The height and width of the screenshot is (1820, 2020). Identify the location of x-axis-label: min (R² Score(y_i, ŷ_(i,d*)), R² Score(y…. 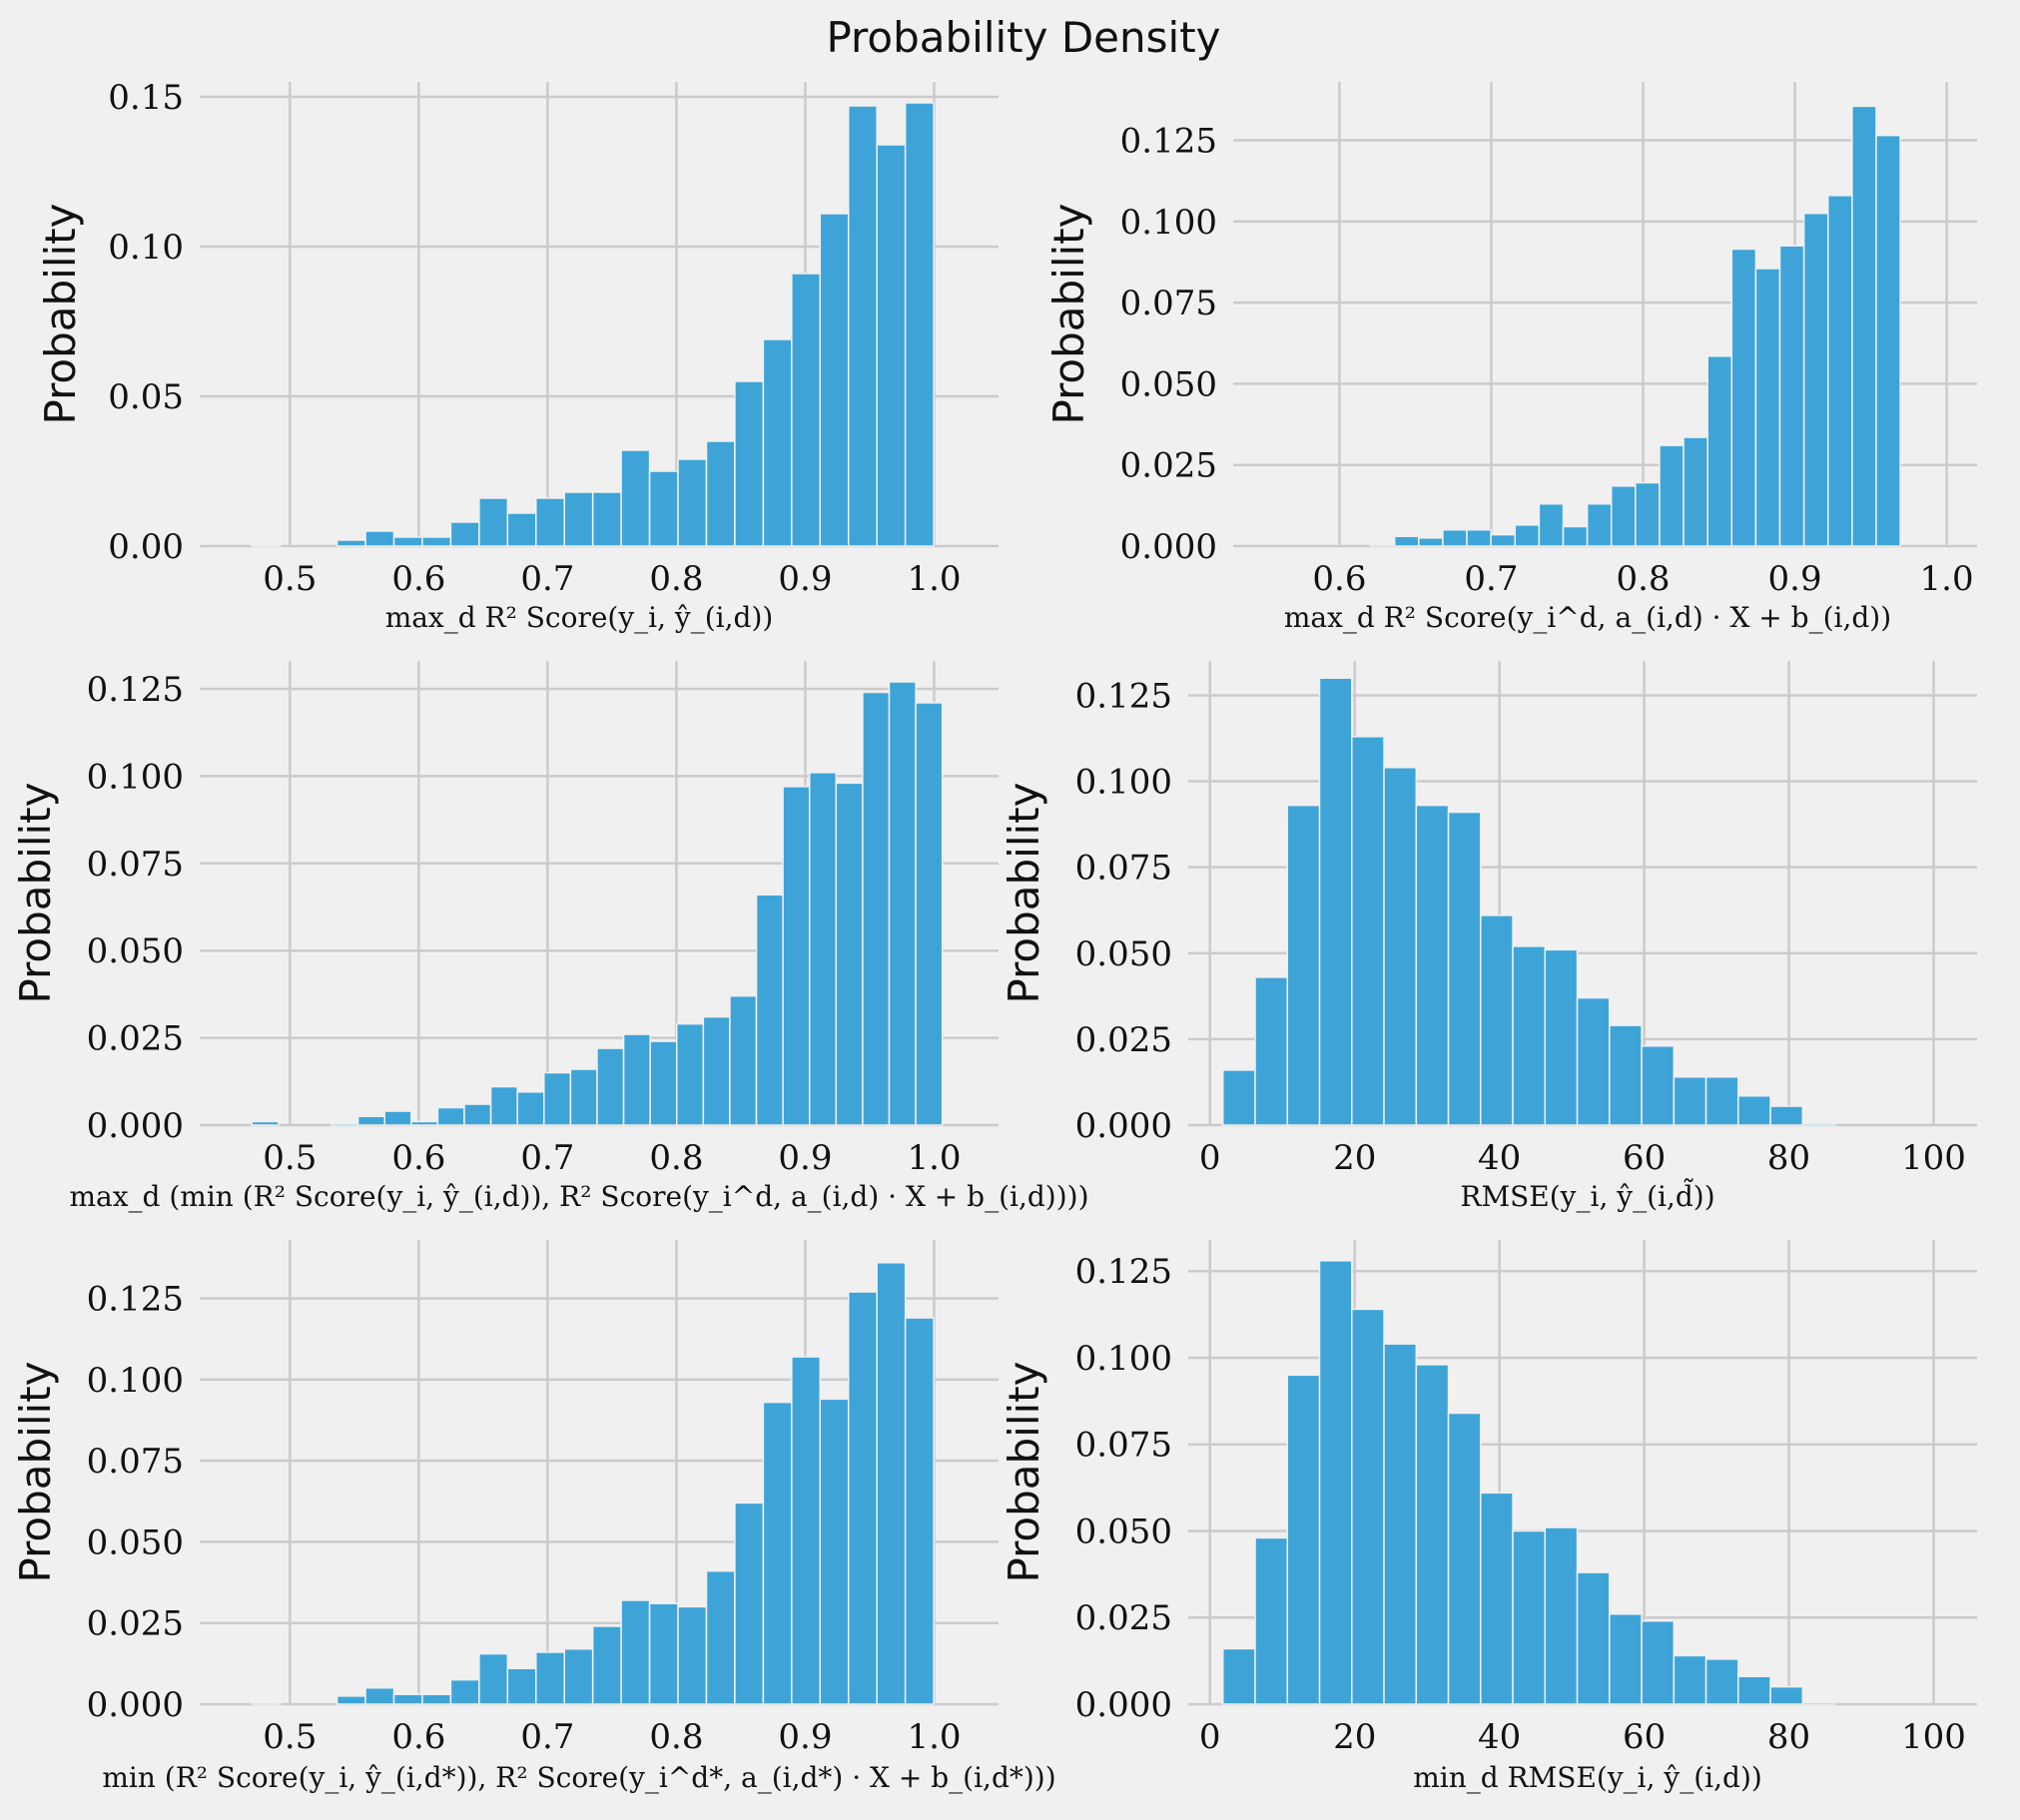
(578, 1777).